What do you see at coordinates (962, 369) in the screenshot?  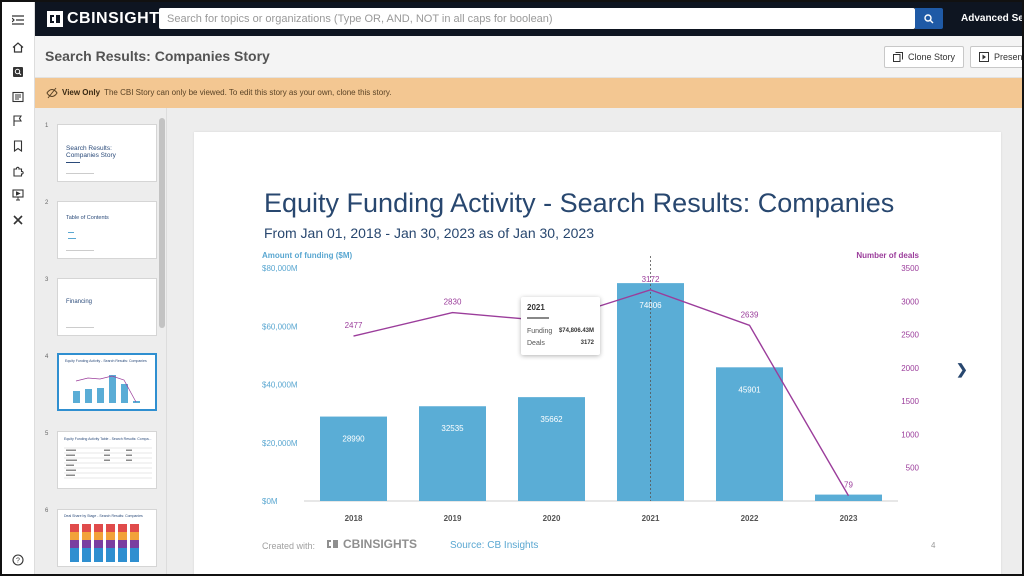 I see `next-slide-arrow: ❯` at bounding box center [962, 369].